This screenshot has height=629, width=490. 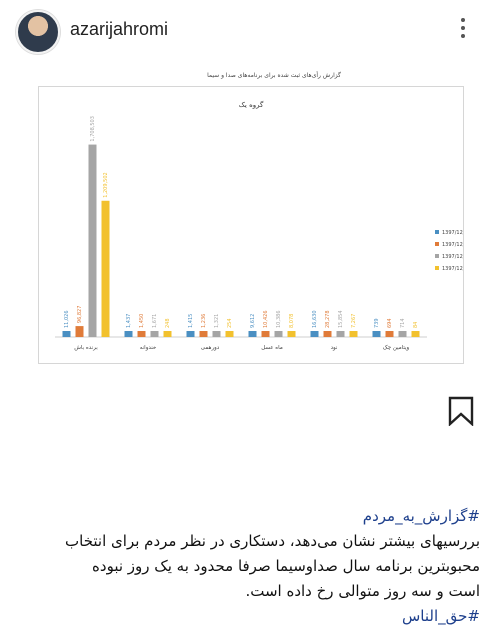 What do you see at coordinates (67, 320) in the screenshot?
I see `data-label: 11,026` at bounding box center [67, 320].